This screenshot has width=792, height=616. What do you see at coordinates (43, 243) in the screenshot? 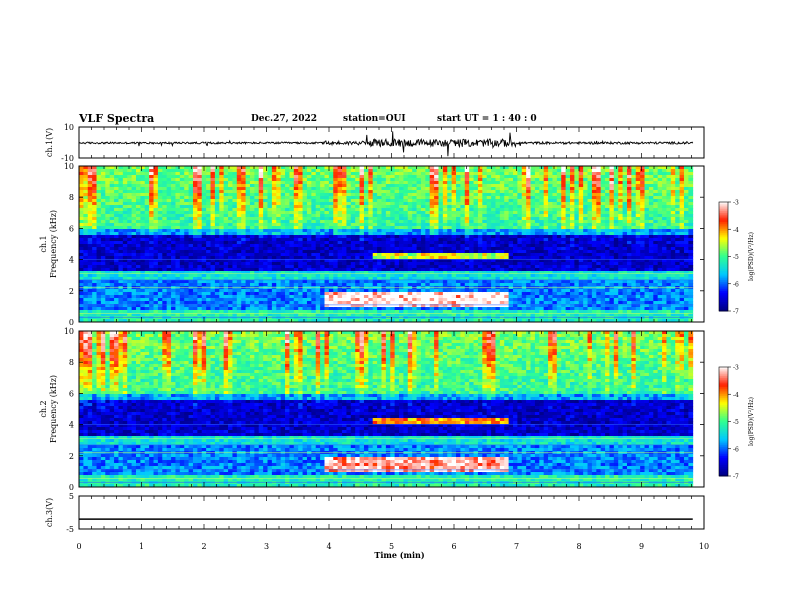
I see `ch1-spectrogram-ylabel-channel: ch.1` at bounding box center [43, 243].